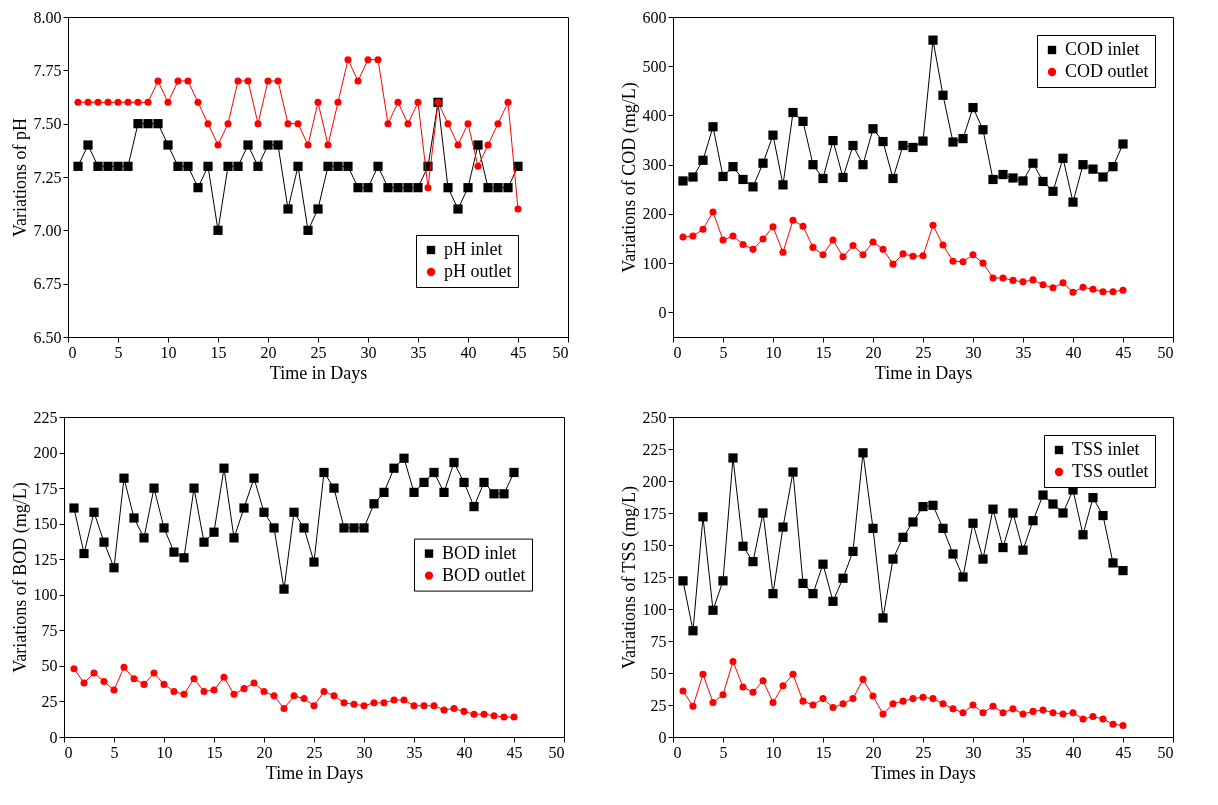 This screenshot has height=805, width=1218. Describe the element at coordinates (823, 752) in the screenshot. I see `x-tick-label: 15` at that location.